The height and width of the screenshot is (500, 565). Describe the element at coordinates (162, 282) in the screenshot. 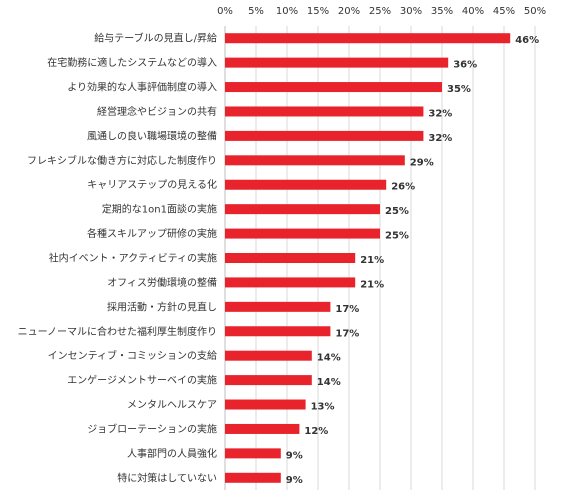

I see `category-label: オフィス労働環境の整備` at that location.